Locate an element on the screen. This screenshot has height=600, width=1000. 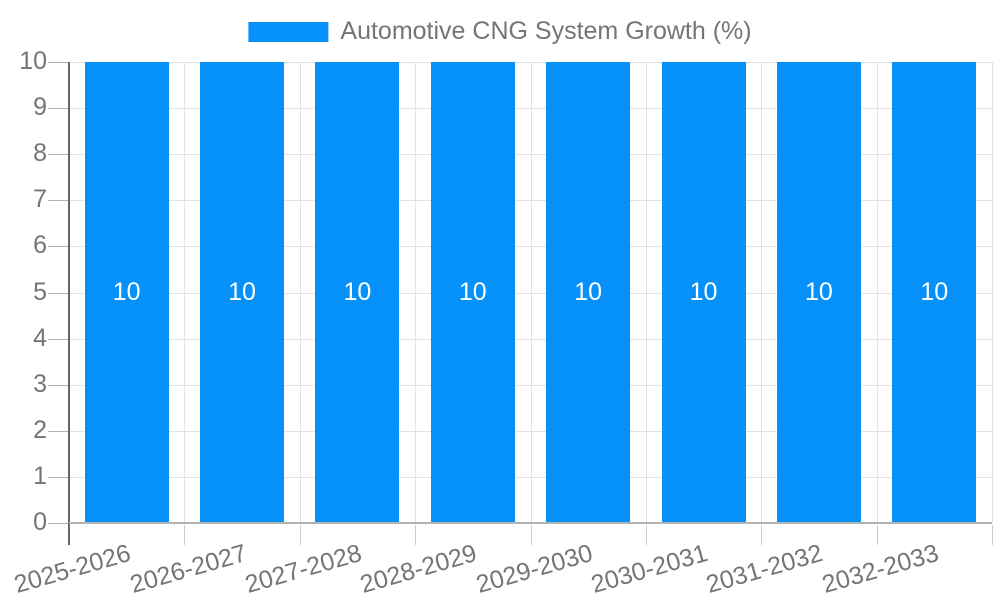
y-axis-label: 4 is located at coordinates (40, 337).